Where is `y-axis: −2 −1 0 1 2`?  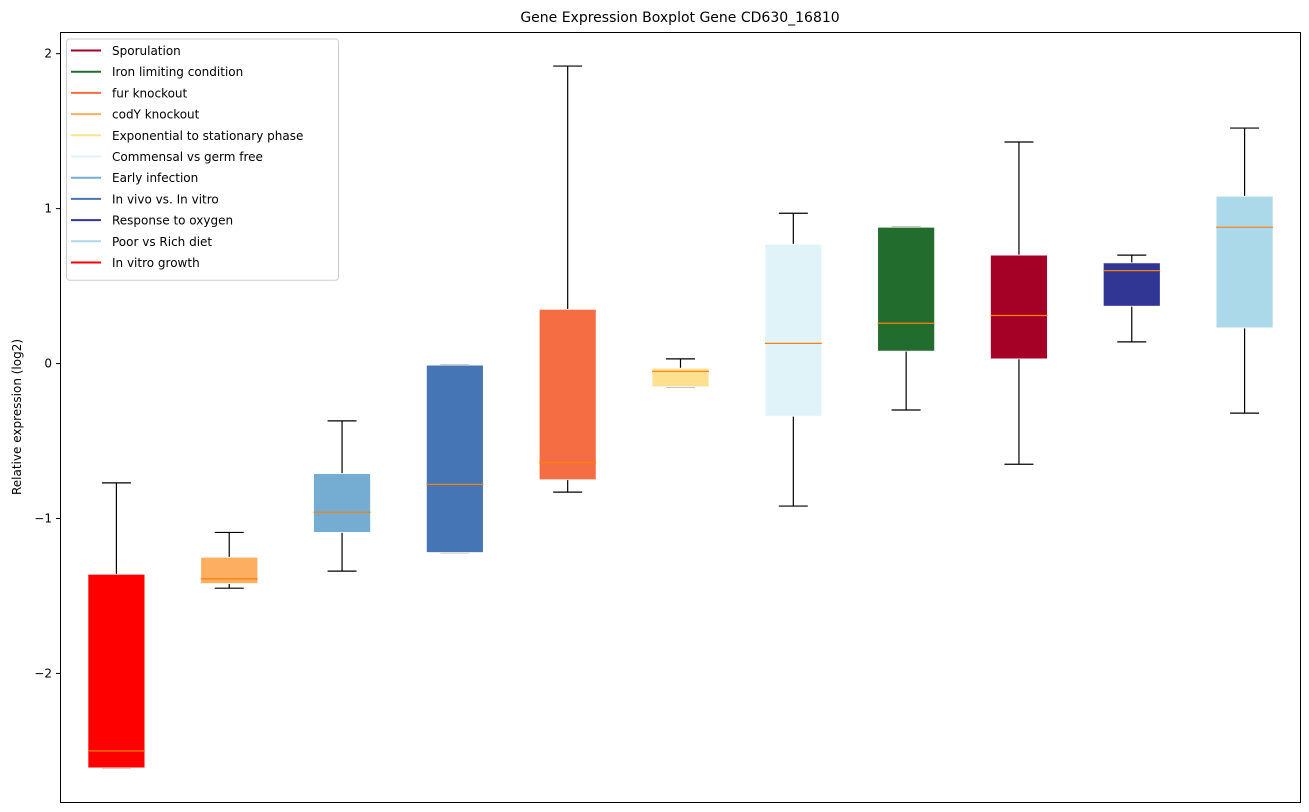
y-axis: −2 −1 0 1 2 is located at coordinates (47, 363).